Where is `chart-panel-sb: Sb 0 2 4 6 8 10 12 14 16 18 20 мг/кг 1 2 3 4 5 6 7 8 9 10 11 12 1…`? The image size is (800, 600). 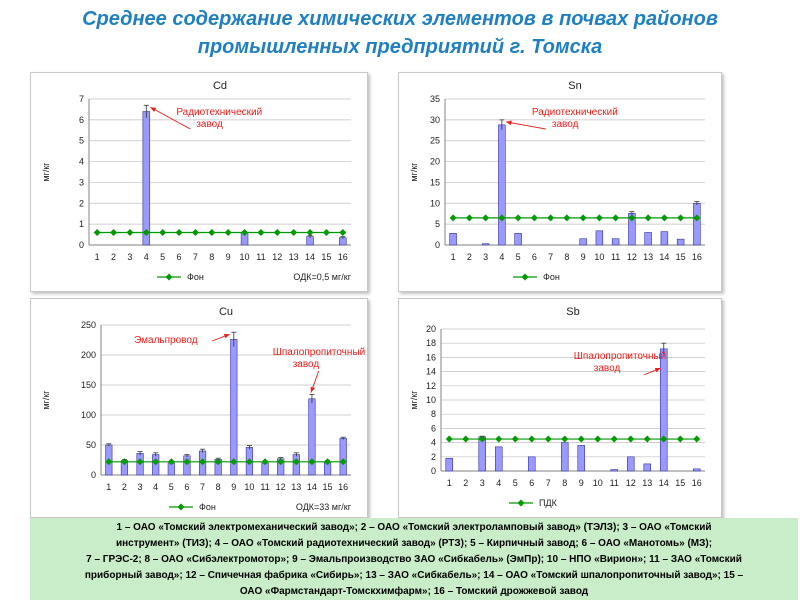 chart-panel-sb: Sb 0 2 4 6 8 10 12 14 16 18 20 мг/кг 1 2 3 4 5 6 7 8 9 10 11 12 1… is located at coordinates (560, 408).